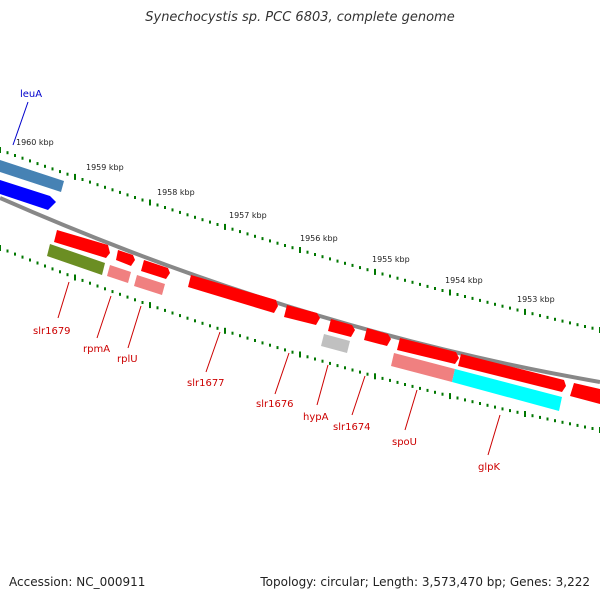  What do you see at coordinates (489, 467) in the screenshot?
I see `gene-label-glpK: glpK` at bounding box center [489, 467].